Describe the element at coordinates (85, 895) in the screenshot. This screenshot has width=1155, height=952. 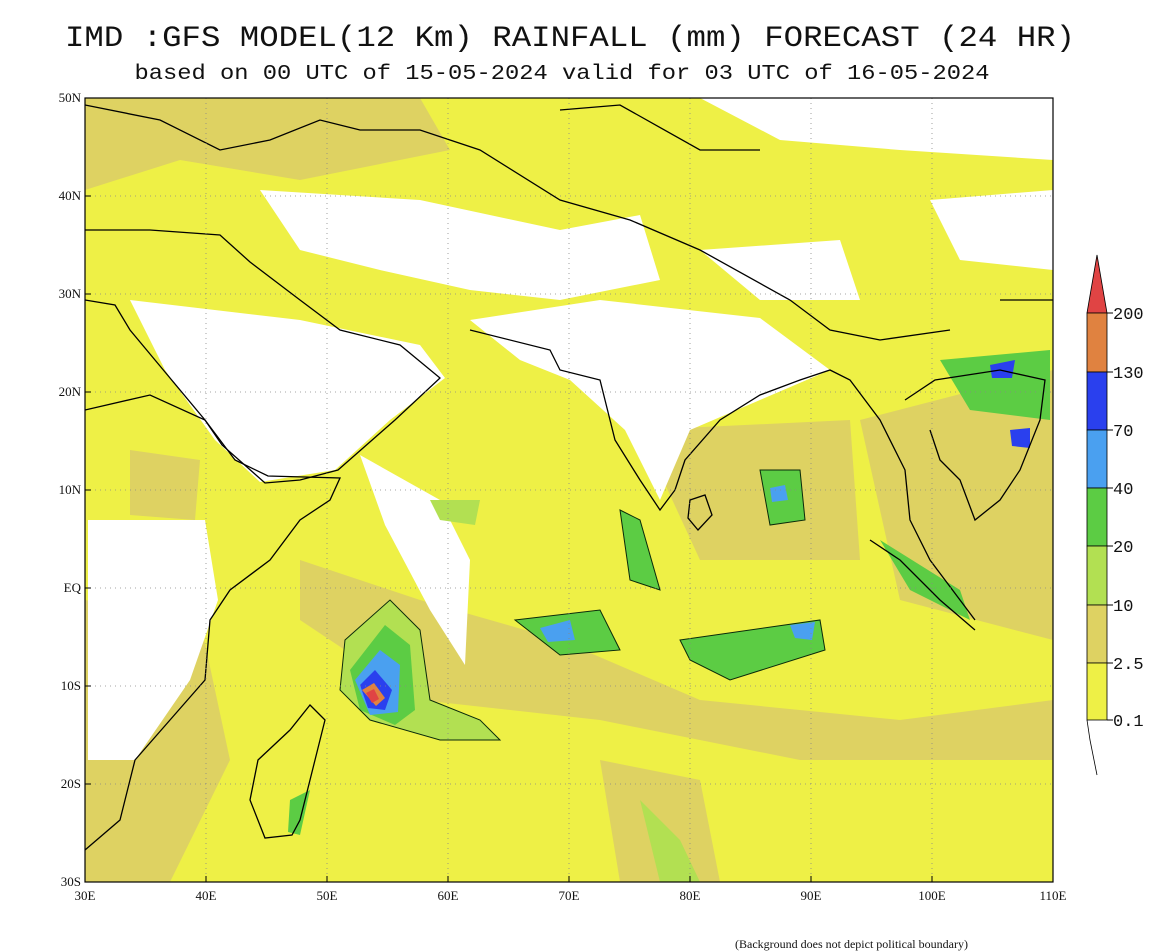
I see `lon-label: 30E` at that location.